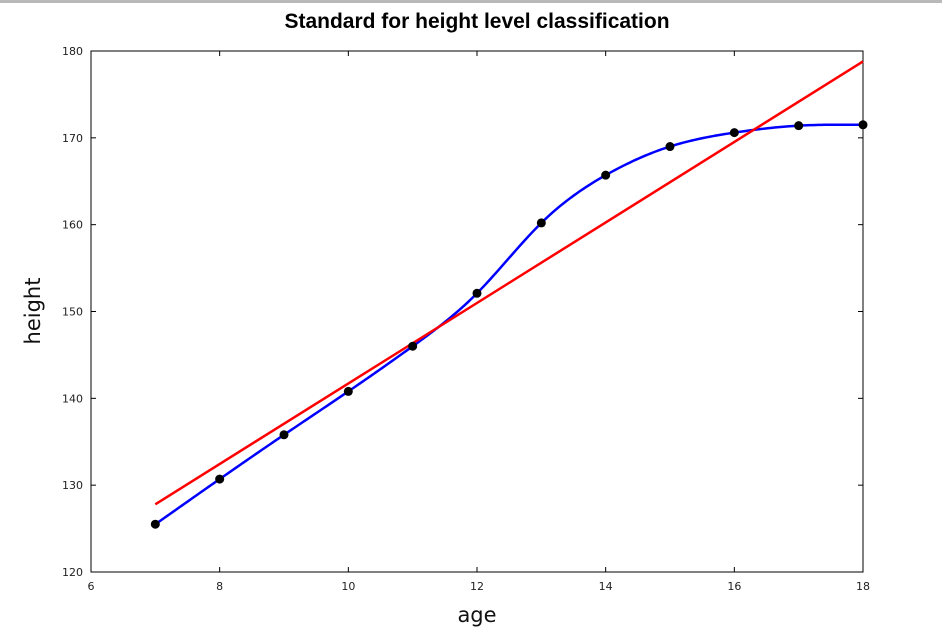 This screenshot has width=942, height=633. What do you see at coordinates (606, 586) in the screenshot?
I see `x-tick-label: 14` at bounding box center [606, 586].